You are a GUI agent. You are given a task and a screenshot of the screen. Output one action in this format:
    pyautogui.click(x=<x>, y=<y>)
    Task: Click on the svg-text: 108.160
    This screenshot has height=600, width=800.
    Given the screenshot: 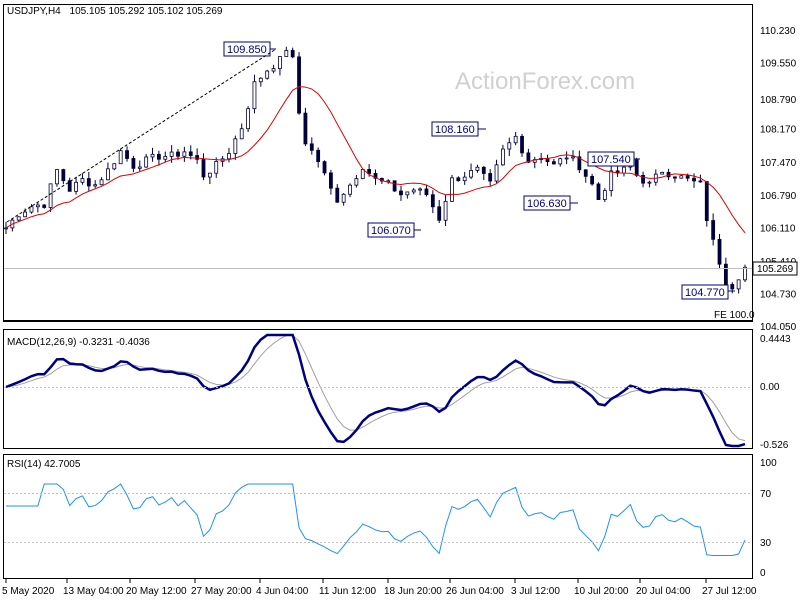 What is the action you would take?
    pyautogui.click(x=455, y=130)
    